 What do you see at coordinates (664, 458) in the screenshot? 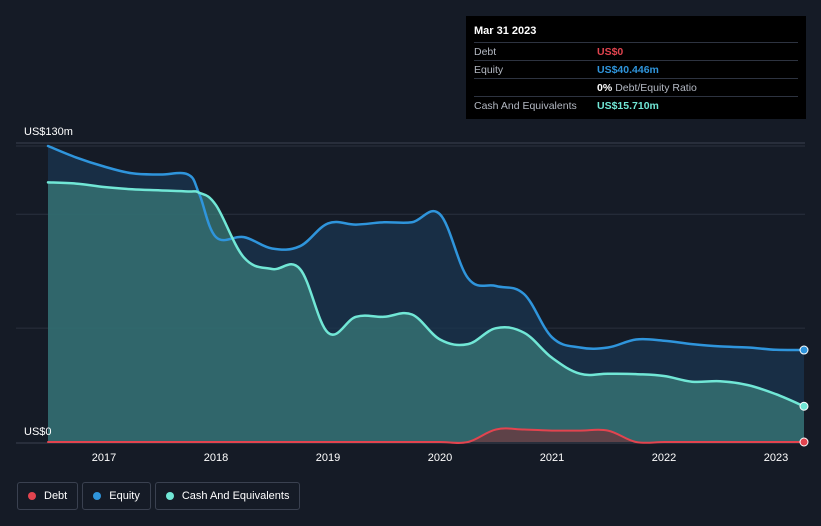
I see `x-tick-2022: 2022` at bounding box center [664, 458].